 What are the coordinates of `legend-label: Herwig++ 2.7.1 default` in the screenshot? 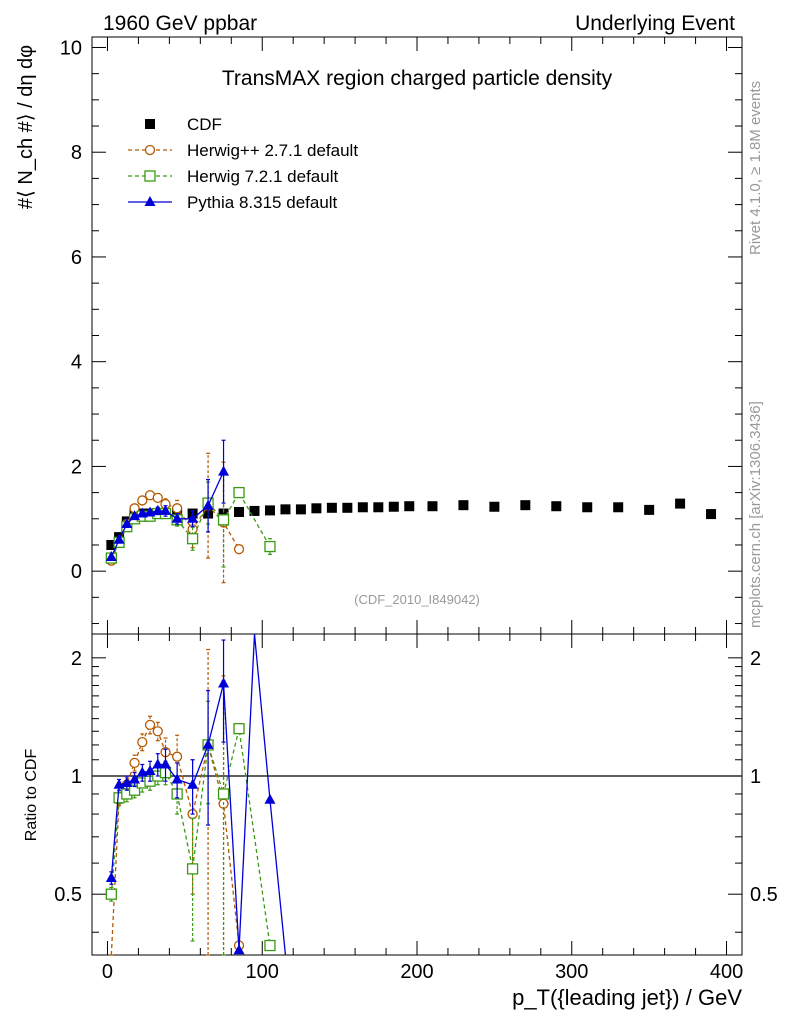 It's located at (272, 150).